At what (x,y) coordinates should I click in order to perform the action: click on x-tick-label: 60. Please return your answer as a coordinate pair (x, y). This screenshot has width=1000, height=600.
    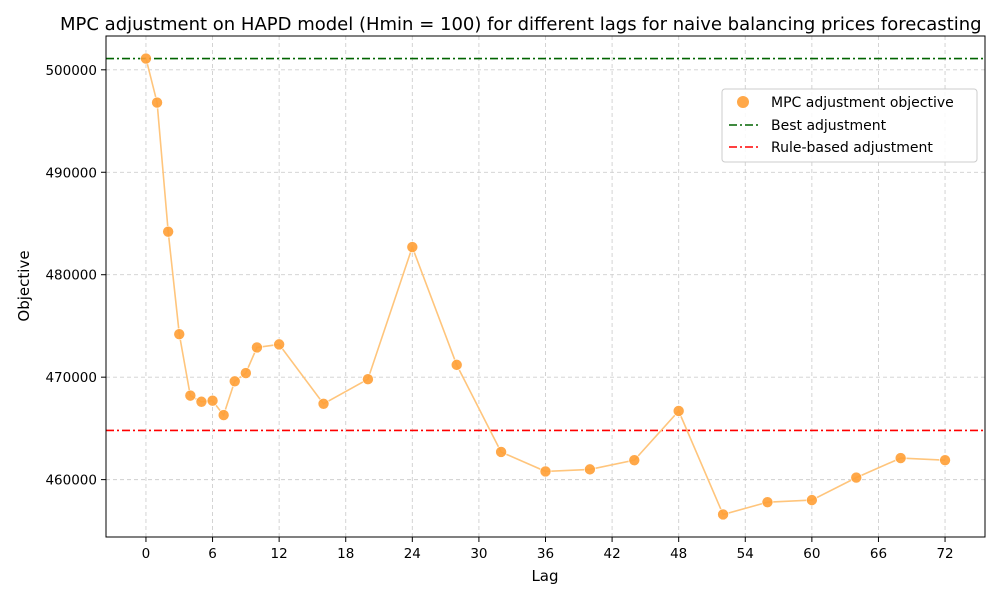
    Looking at the image, I should click on (811, 554).